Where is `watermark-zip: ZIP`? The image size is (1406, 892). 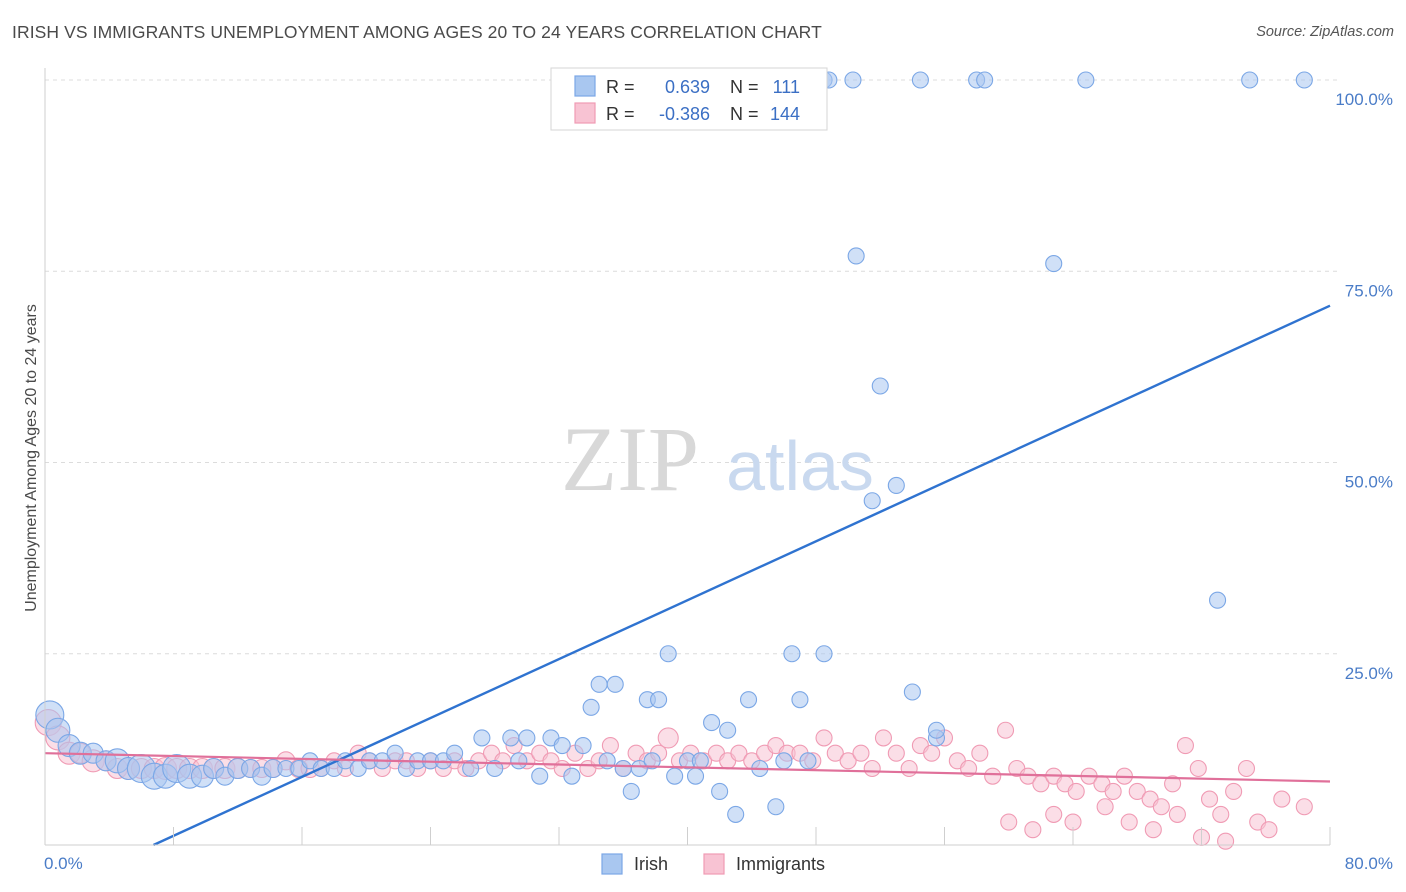 watermark-zip: ZIP is located at coordinates (630, 459).